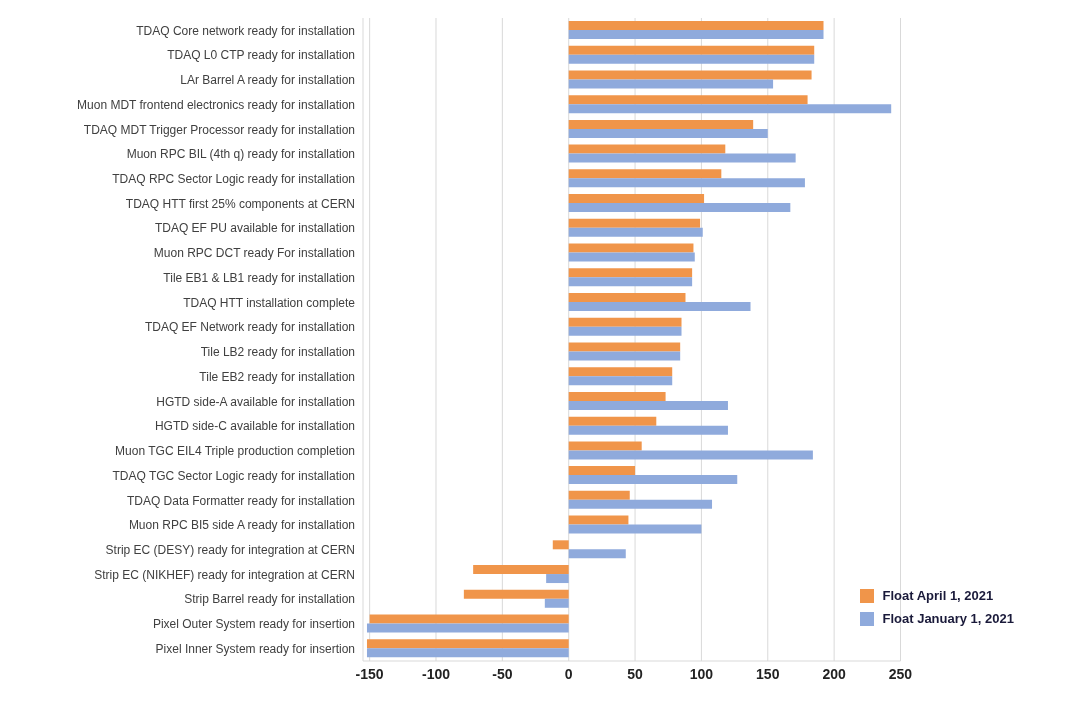 The width and height of the screenshot is (1082, 704). I want to click on x-tick-label: 50, so click(635, 673).